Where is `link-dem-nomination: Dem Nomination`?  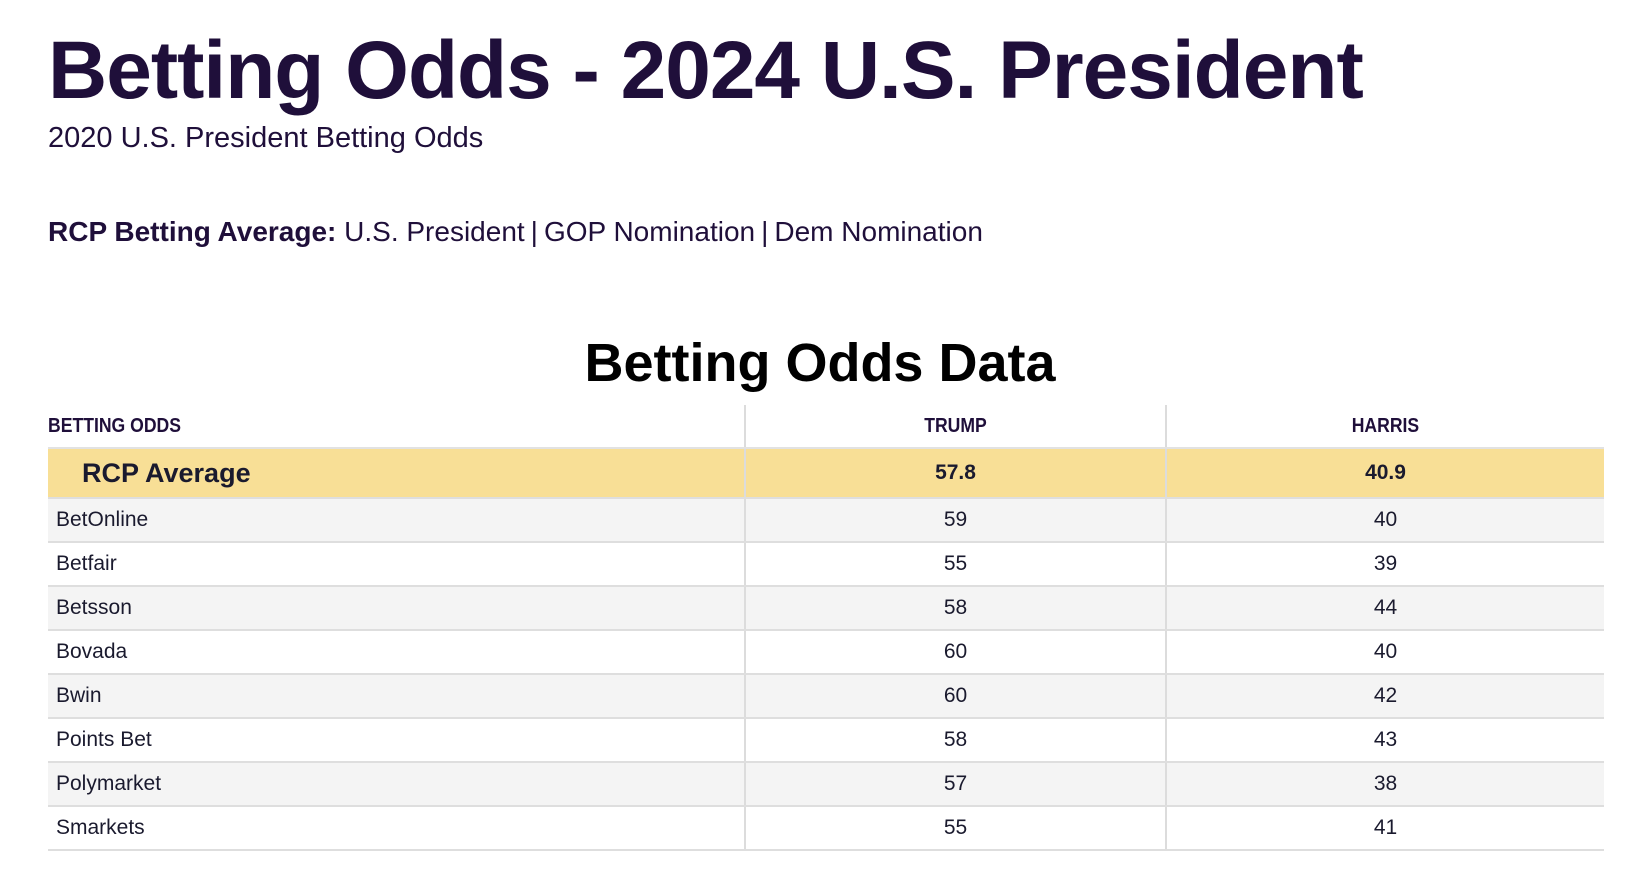 link-dem-nomination: Dem Nomination is located at coordinates (878, 231).